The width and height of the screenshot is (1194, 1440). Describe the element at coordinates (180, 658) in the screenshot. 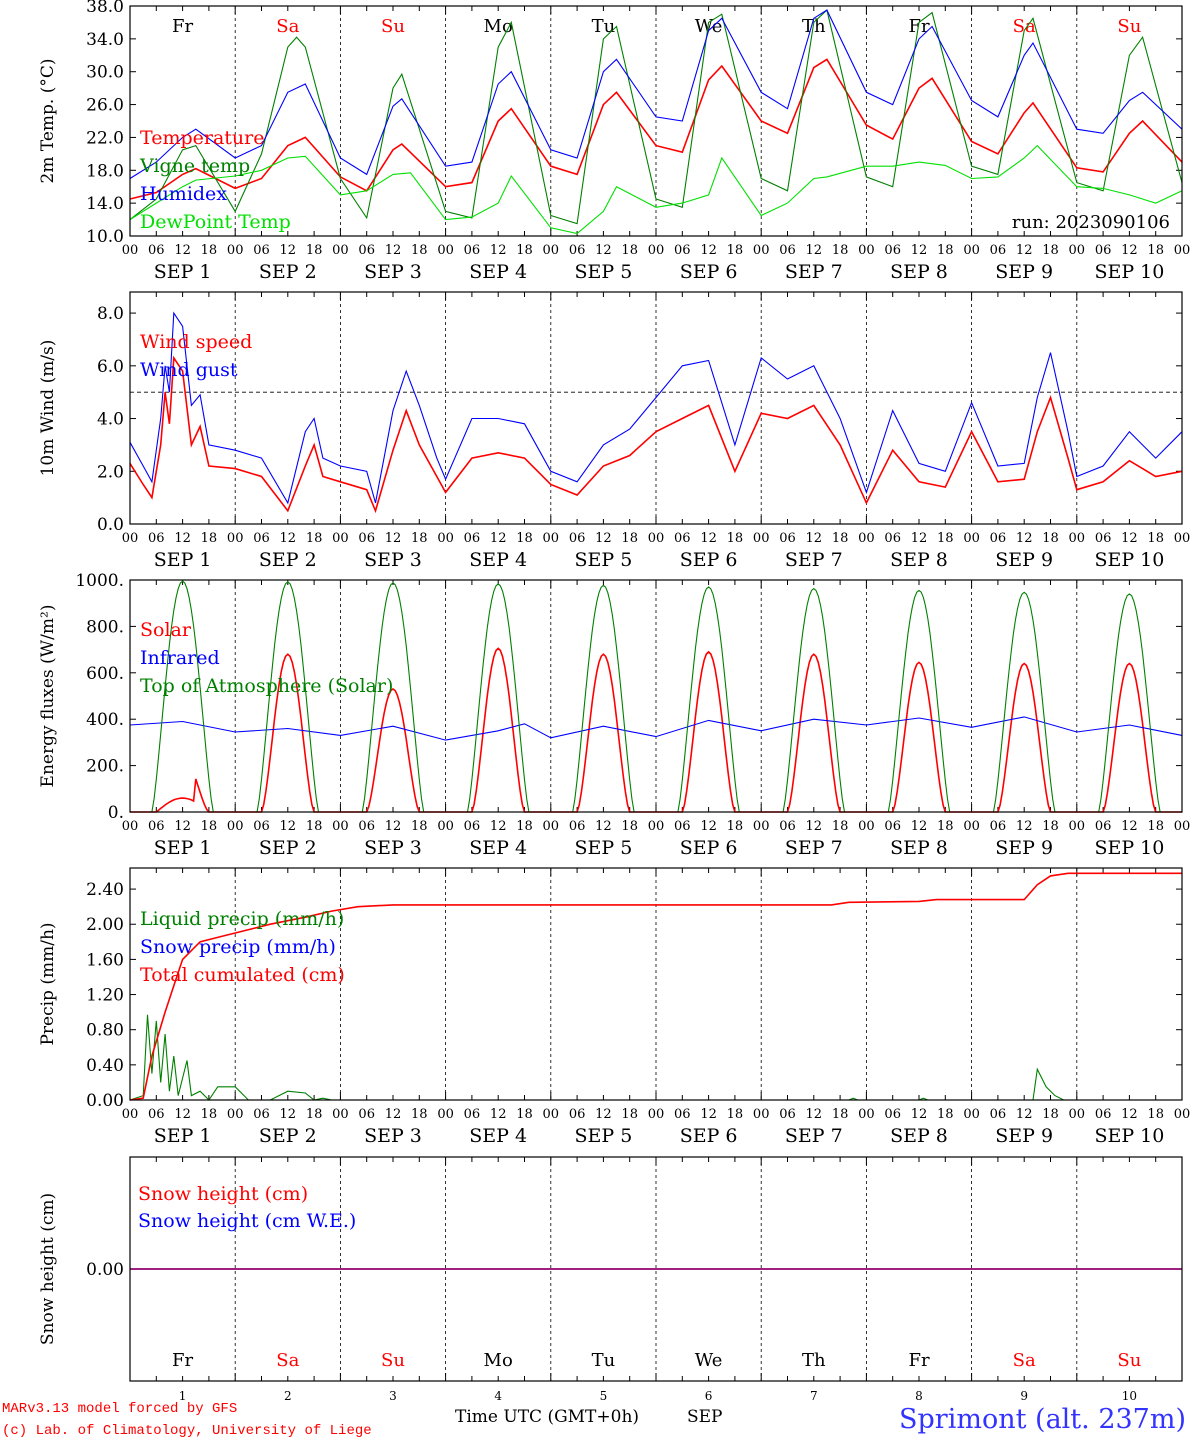

I see `legend-entry: Infrared` at that location.